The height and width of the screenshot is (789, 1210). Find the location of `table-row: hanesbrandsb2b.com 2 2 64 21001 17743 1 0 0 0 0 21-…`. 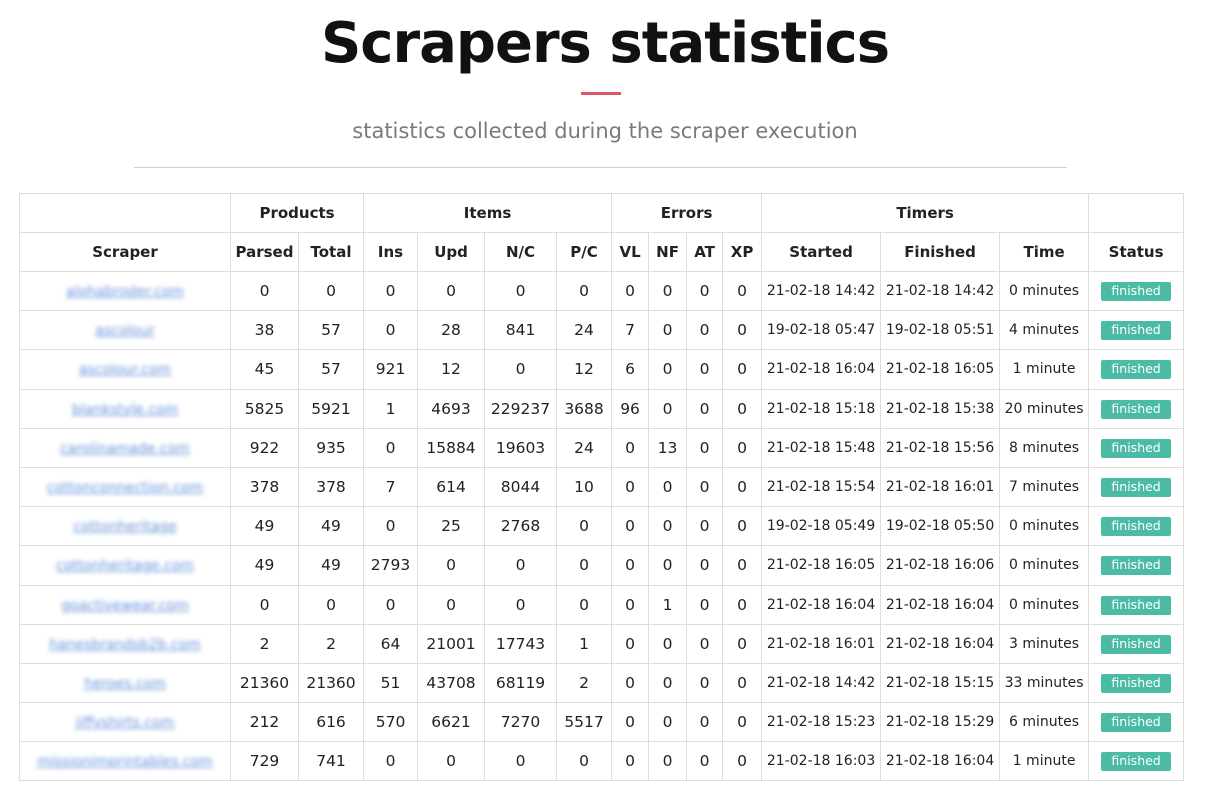

table-row: hanesbrandsb2b.com 2 2 64 21001 17743 1 0 0 0 0 21-… is located at coordinates (602, 643).